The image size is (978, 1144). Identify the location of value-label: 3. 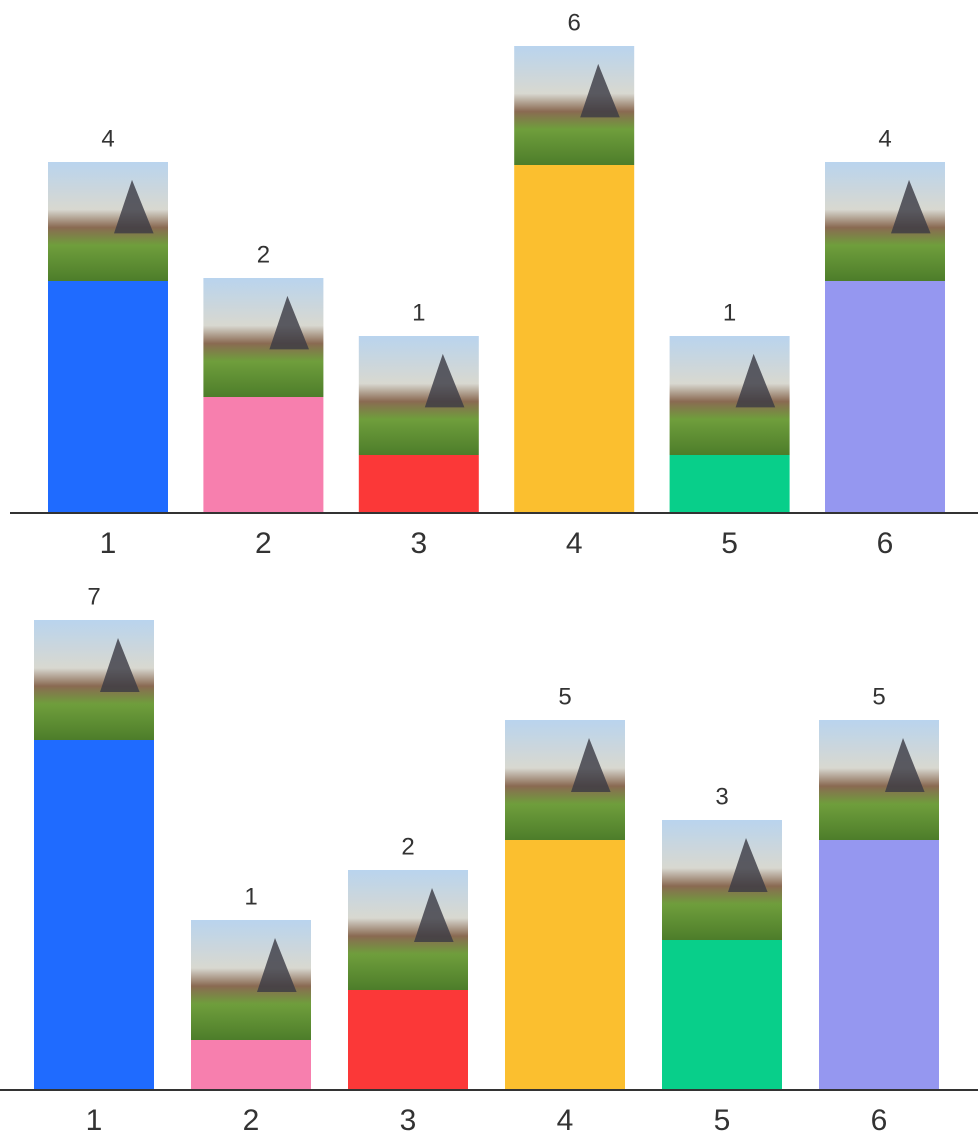
(721, 796).